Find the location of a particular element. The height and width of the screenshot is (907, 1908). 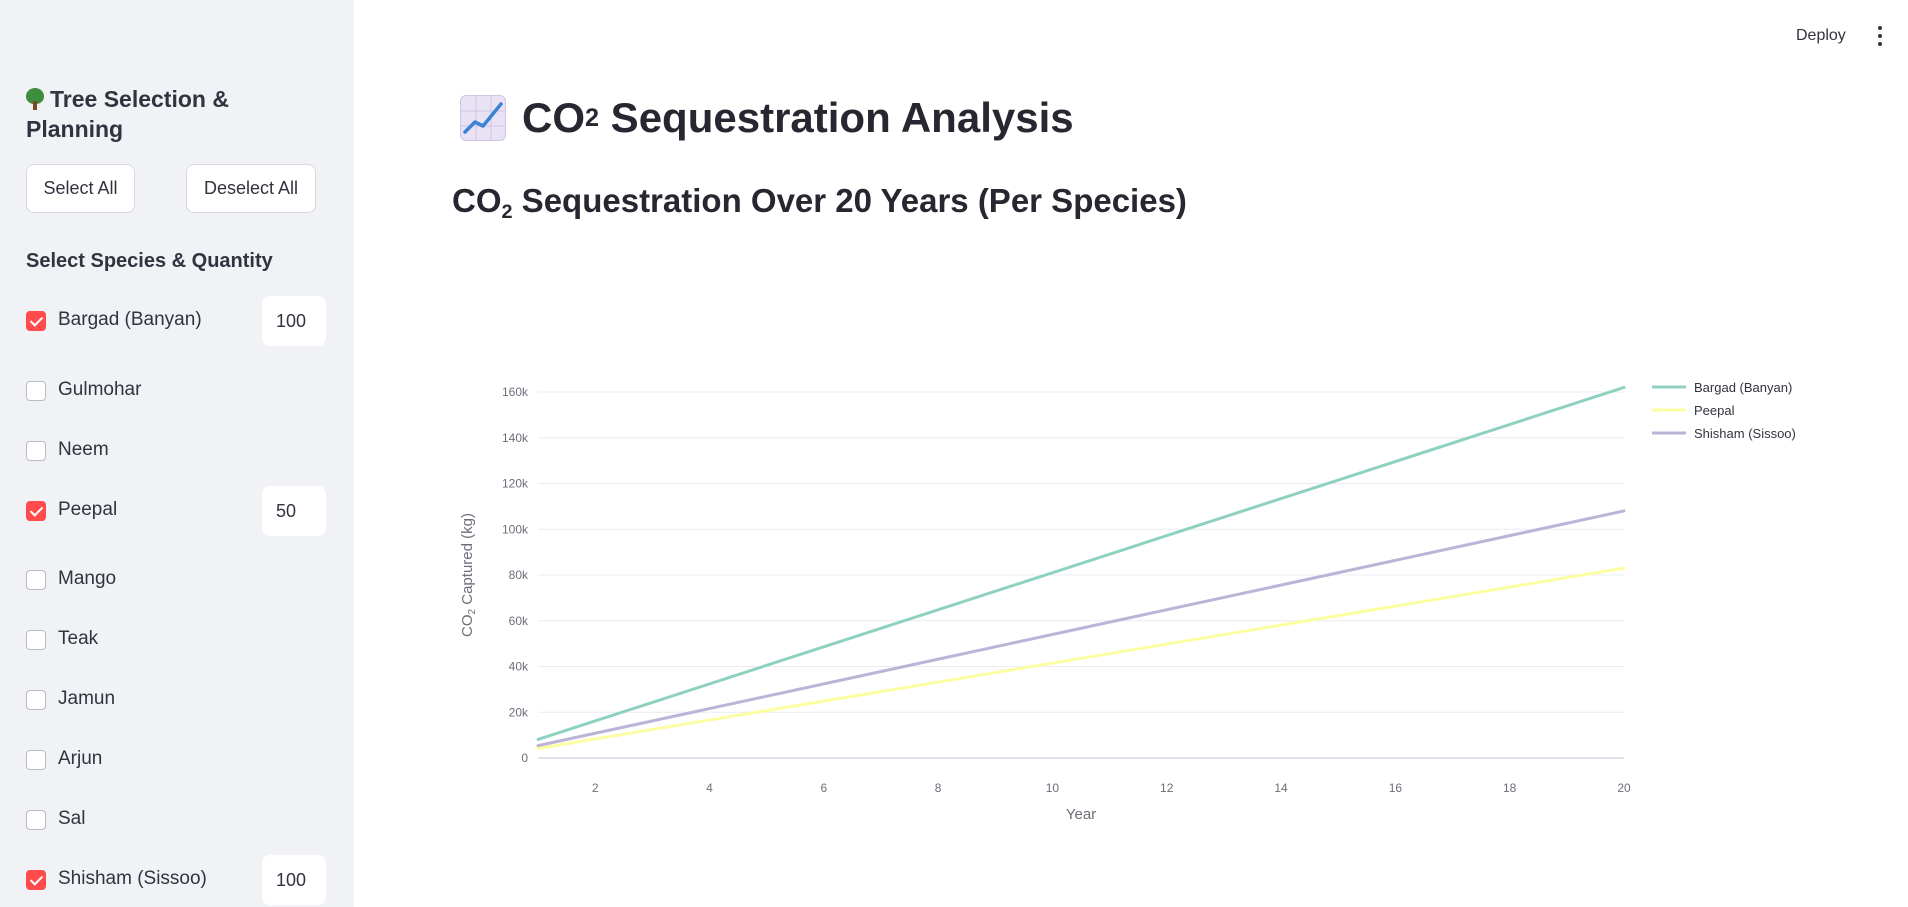

checkbox-sal is located at coordinates (36, 820).